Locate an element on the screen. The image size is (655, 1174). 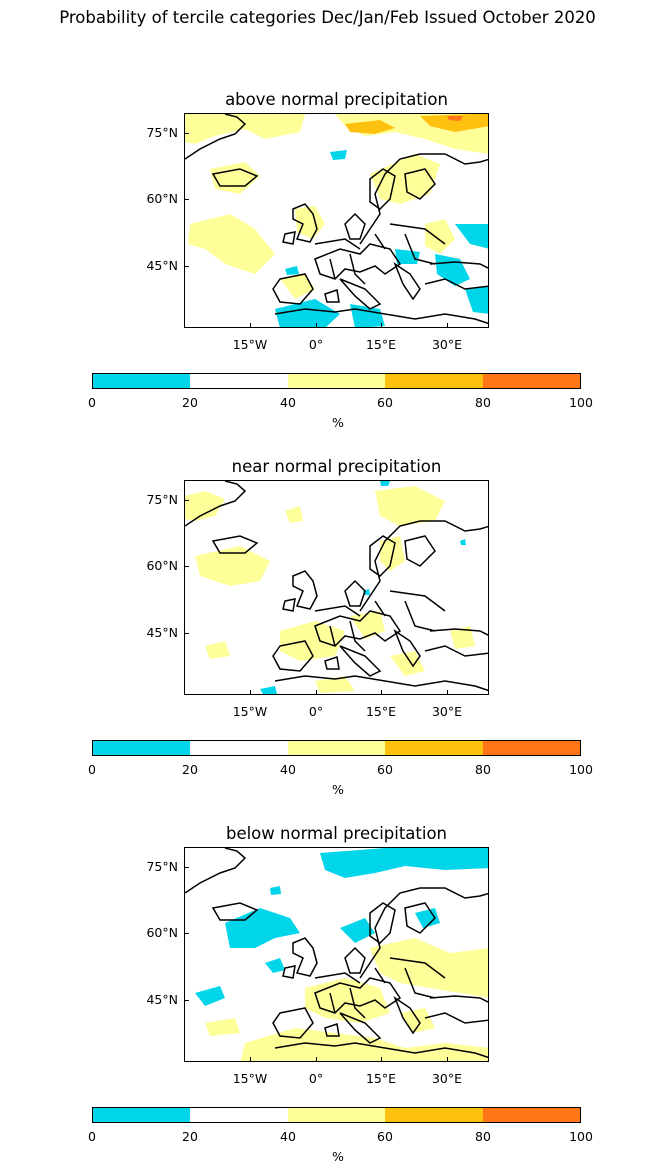
colorbar-above is located at coordinates (336, 381).